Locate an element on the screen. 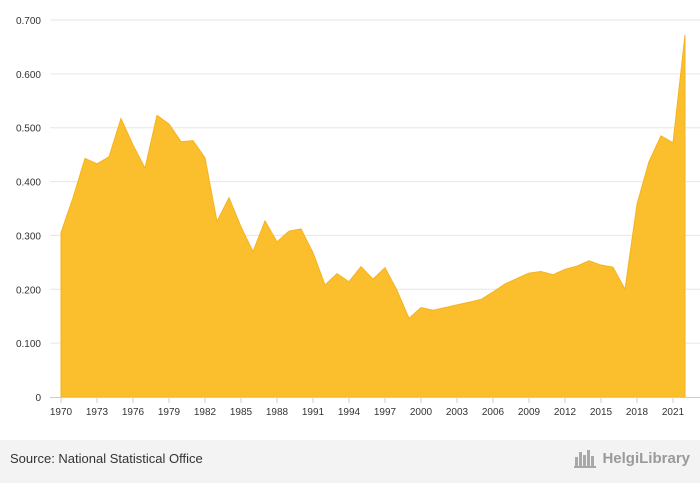 The height and width of the screenshot is (483, 700). city-skyline-icon is located at coordinates (585, 459).